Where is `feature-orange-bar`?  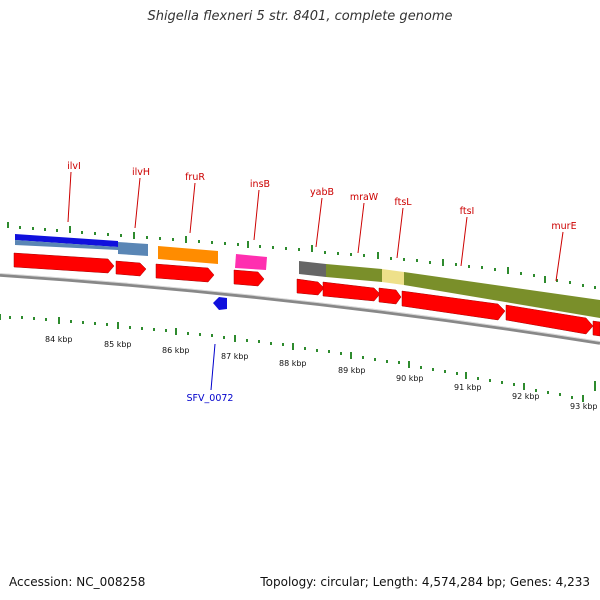
feature-orange-bar is located at coordinates (188, 255).